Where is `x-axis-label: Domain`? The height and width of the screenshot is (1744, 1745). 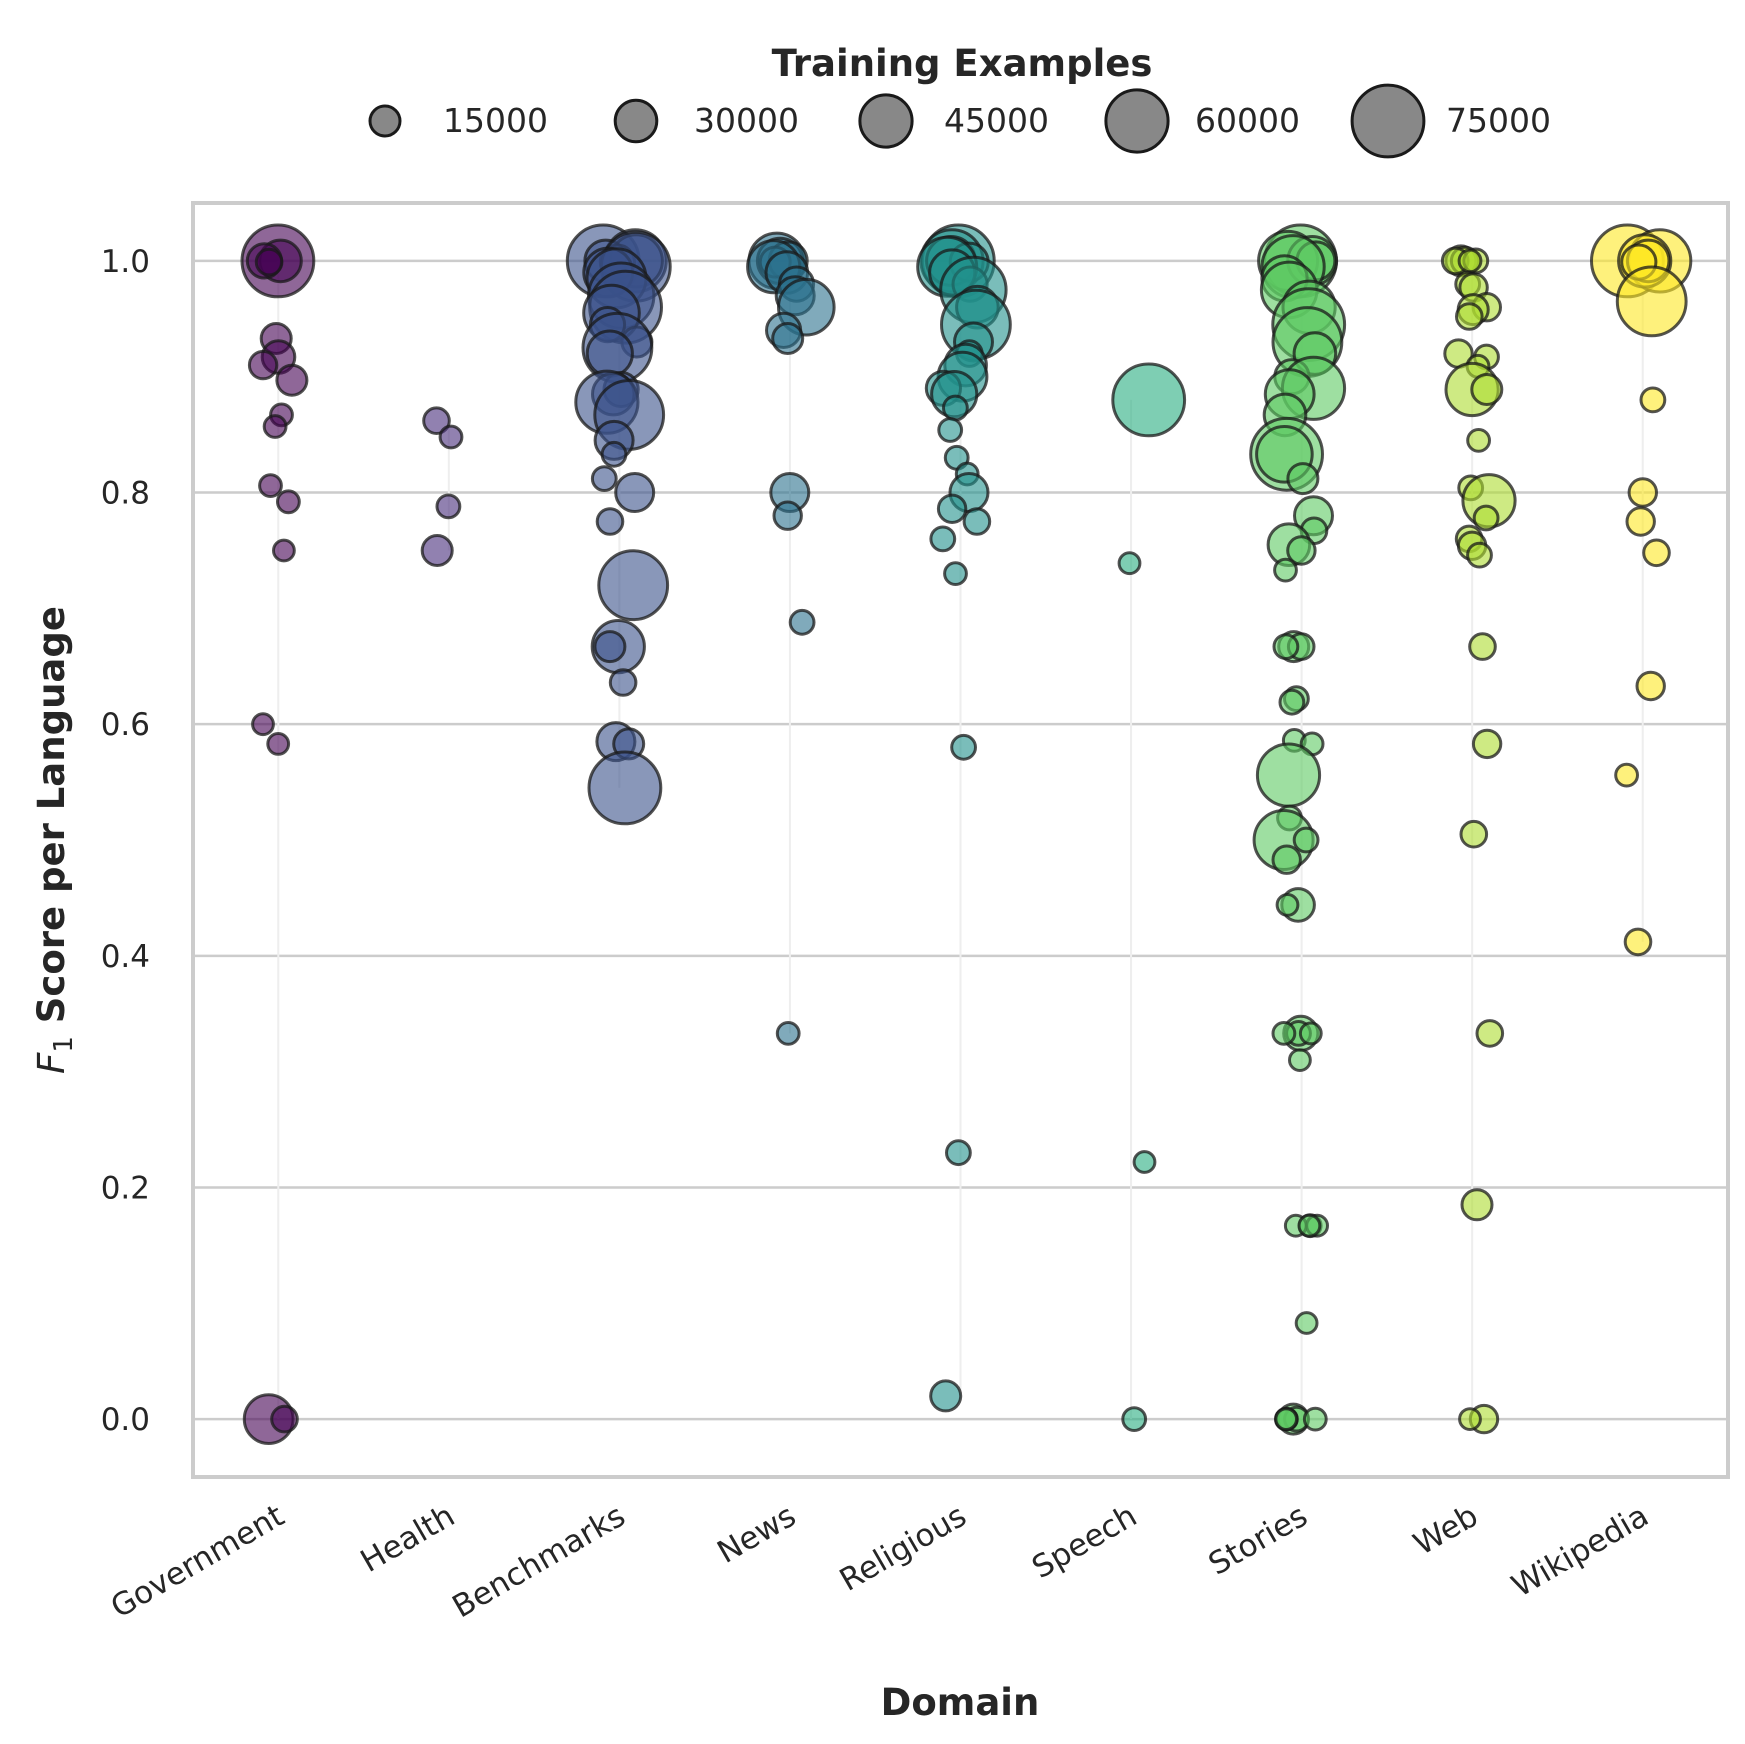
x-axis-label: Domain is located at coordinates (960, 1702).